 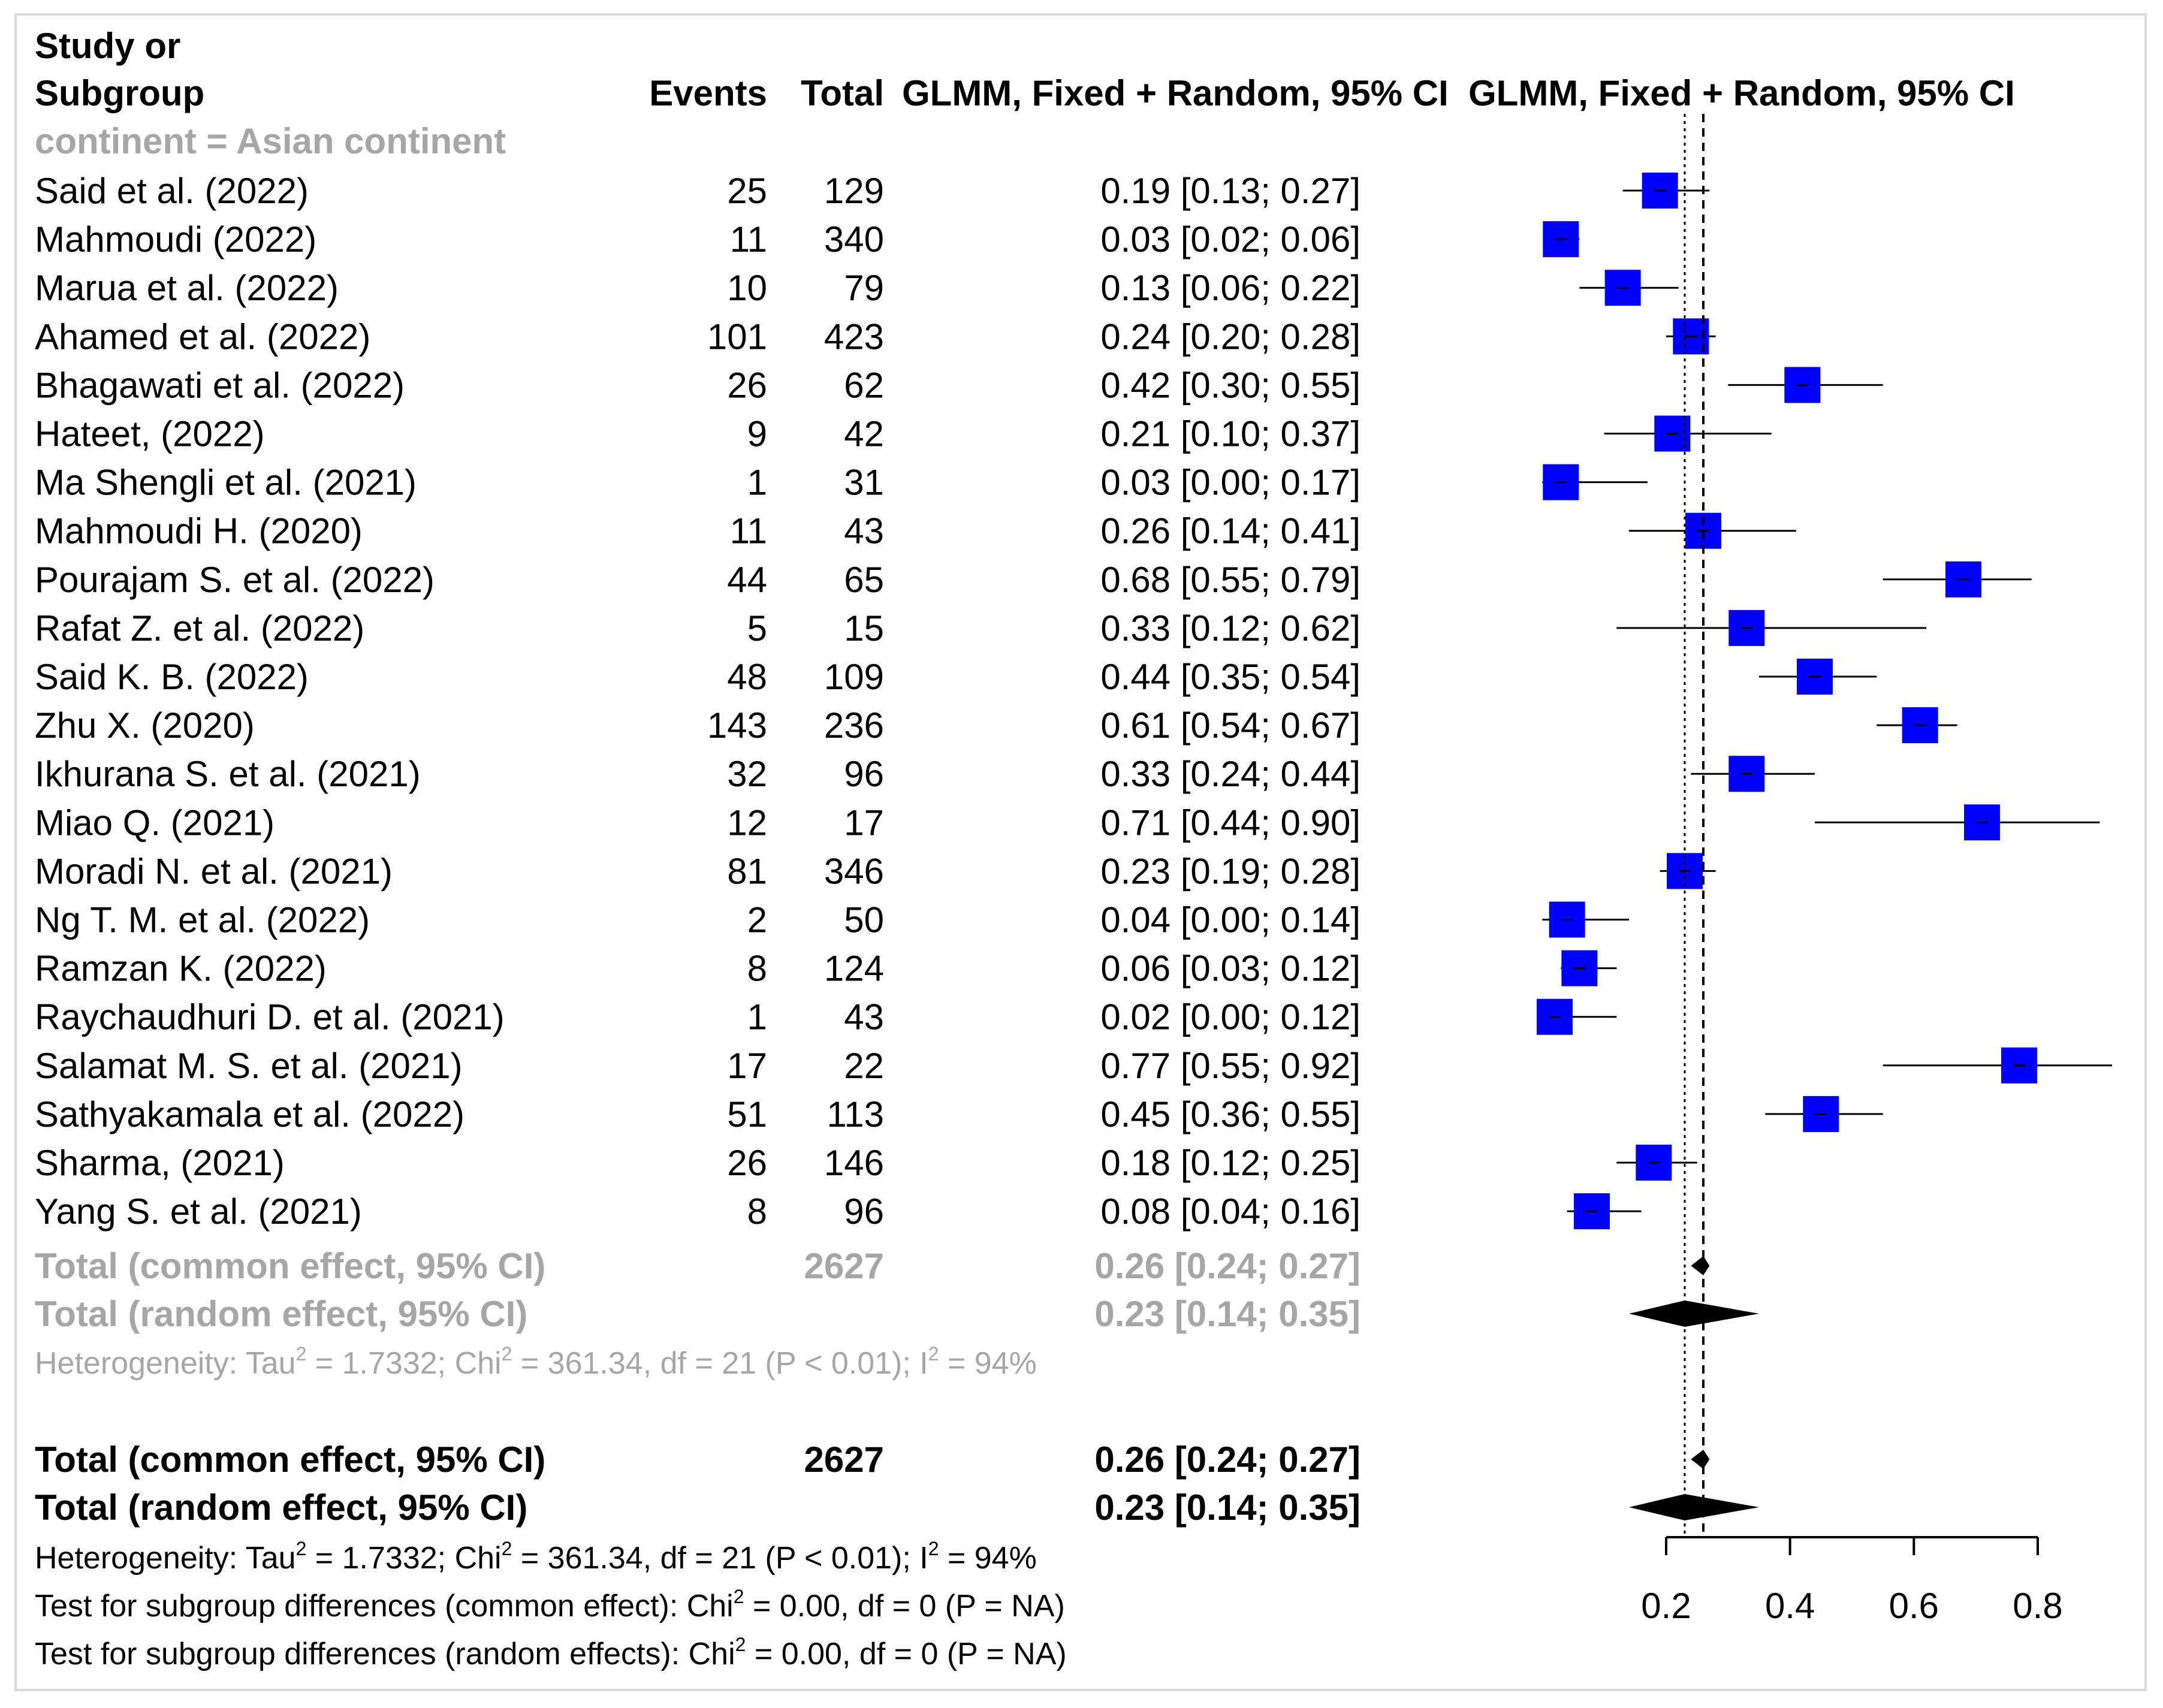 I want to click on study-total: 109, so click(x=854, y=677).